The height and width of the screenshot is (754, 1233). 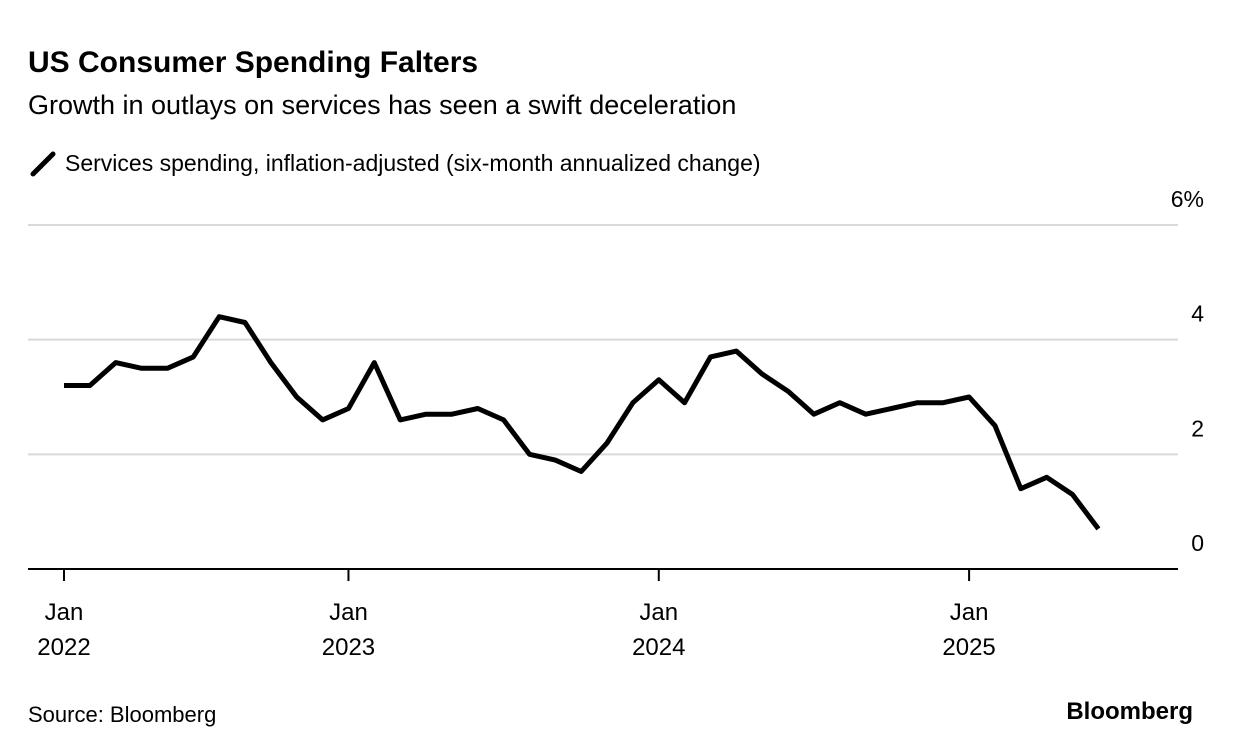 What do you see at coordinates (1197, 314) in the screenshot?
I see `y-tick-label: 4` at bounding box center [1197, 314].